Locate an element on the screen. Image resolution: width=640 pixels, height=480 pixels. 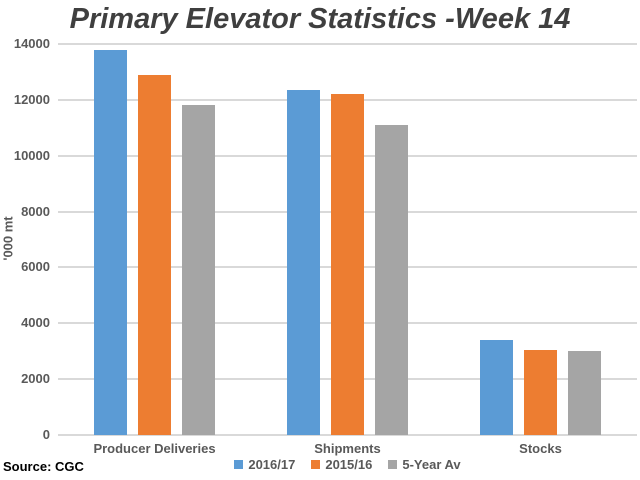
legend-label: 2016/17 is located at coordinates (272, 464).